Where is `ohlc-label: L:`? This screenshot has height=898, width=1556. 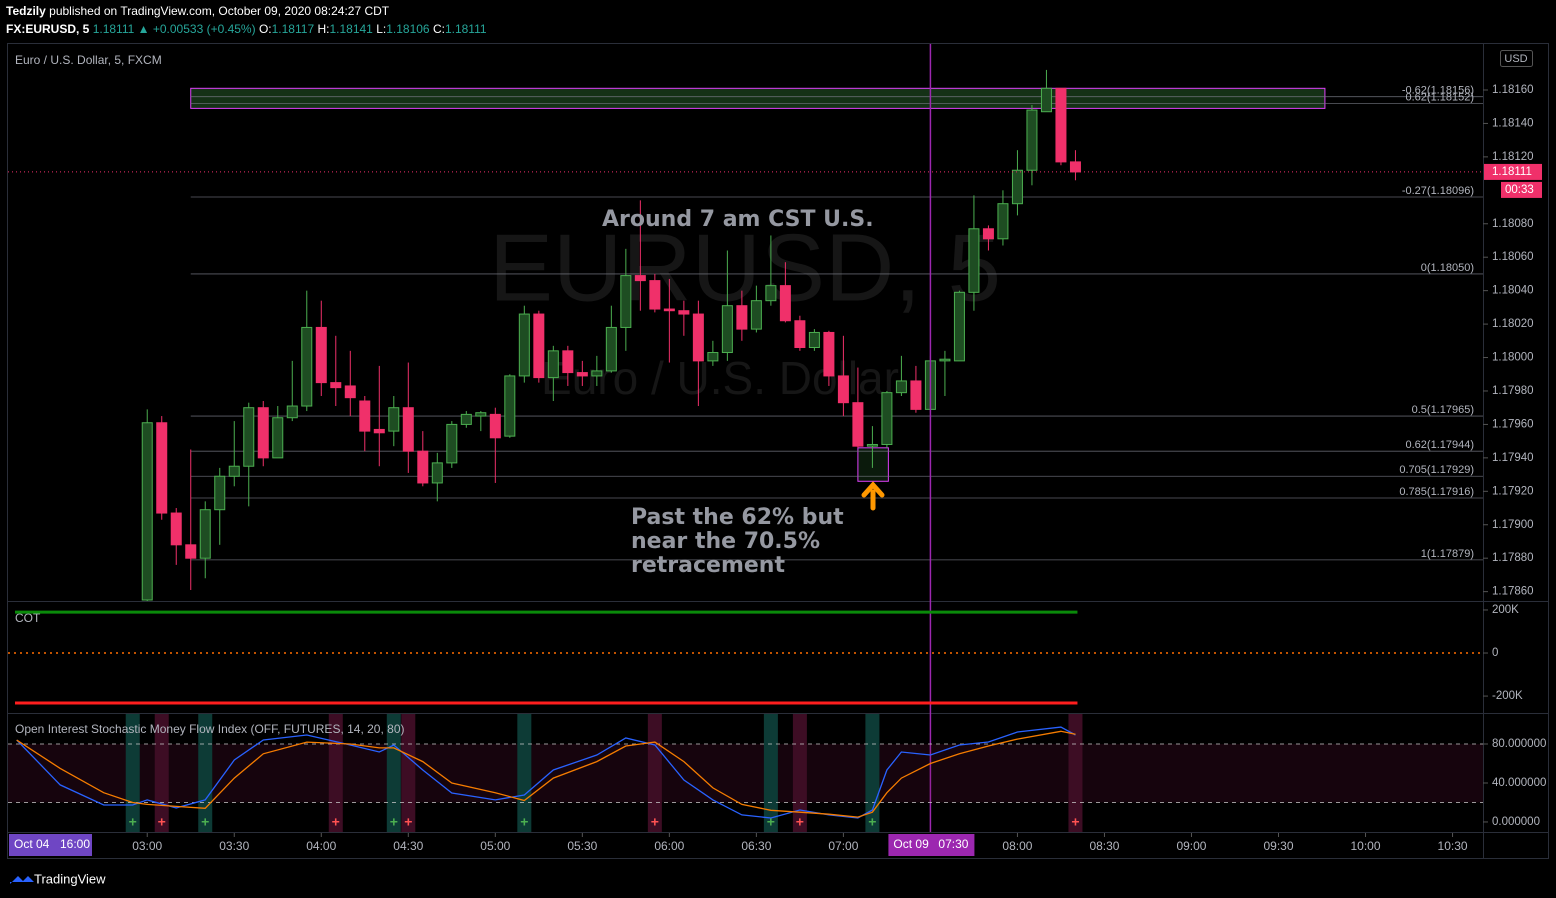
ohlc-label: L: is located at coordinates (381, 29).